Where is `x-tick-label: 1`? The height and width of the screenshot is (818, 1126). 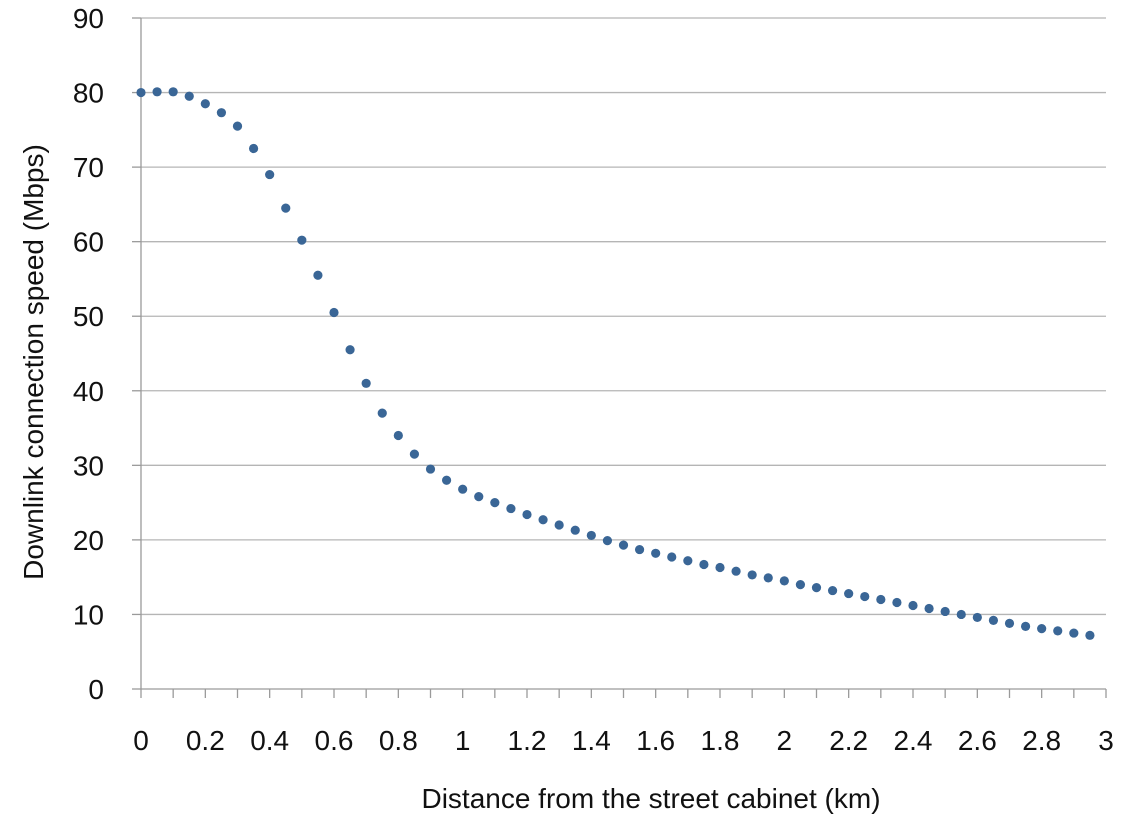 x-tick-label: 1 is located at coordinates (463, 740).